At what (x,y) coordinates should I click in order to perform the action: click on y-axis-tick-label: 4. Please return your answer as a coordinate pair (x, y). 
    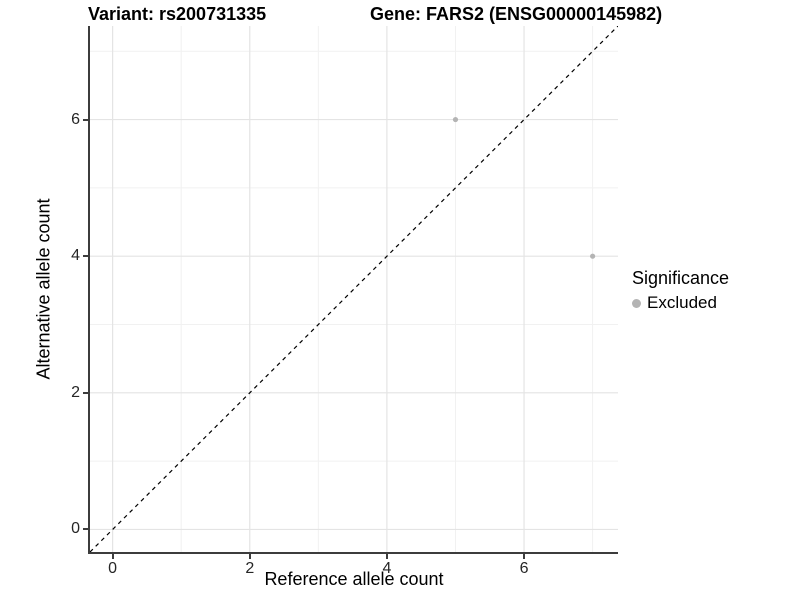
    Looking at the image, I should click on (75, 256).